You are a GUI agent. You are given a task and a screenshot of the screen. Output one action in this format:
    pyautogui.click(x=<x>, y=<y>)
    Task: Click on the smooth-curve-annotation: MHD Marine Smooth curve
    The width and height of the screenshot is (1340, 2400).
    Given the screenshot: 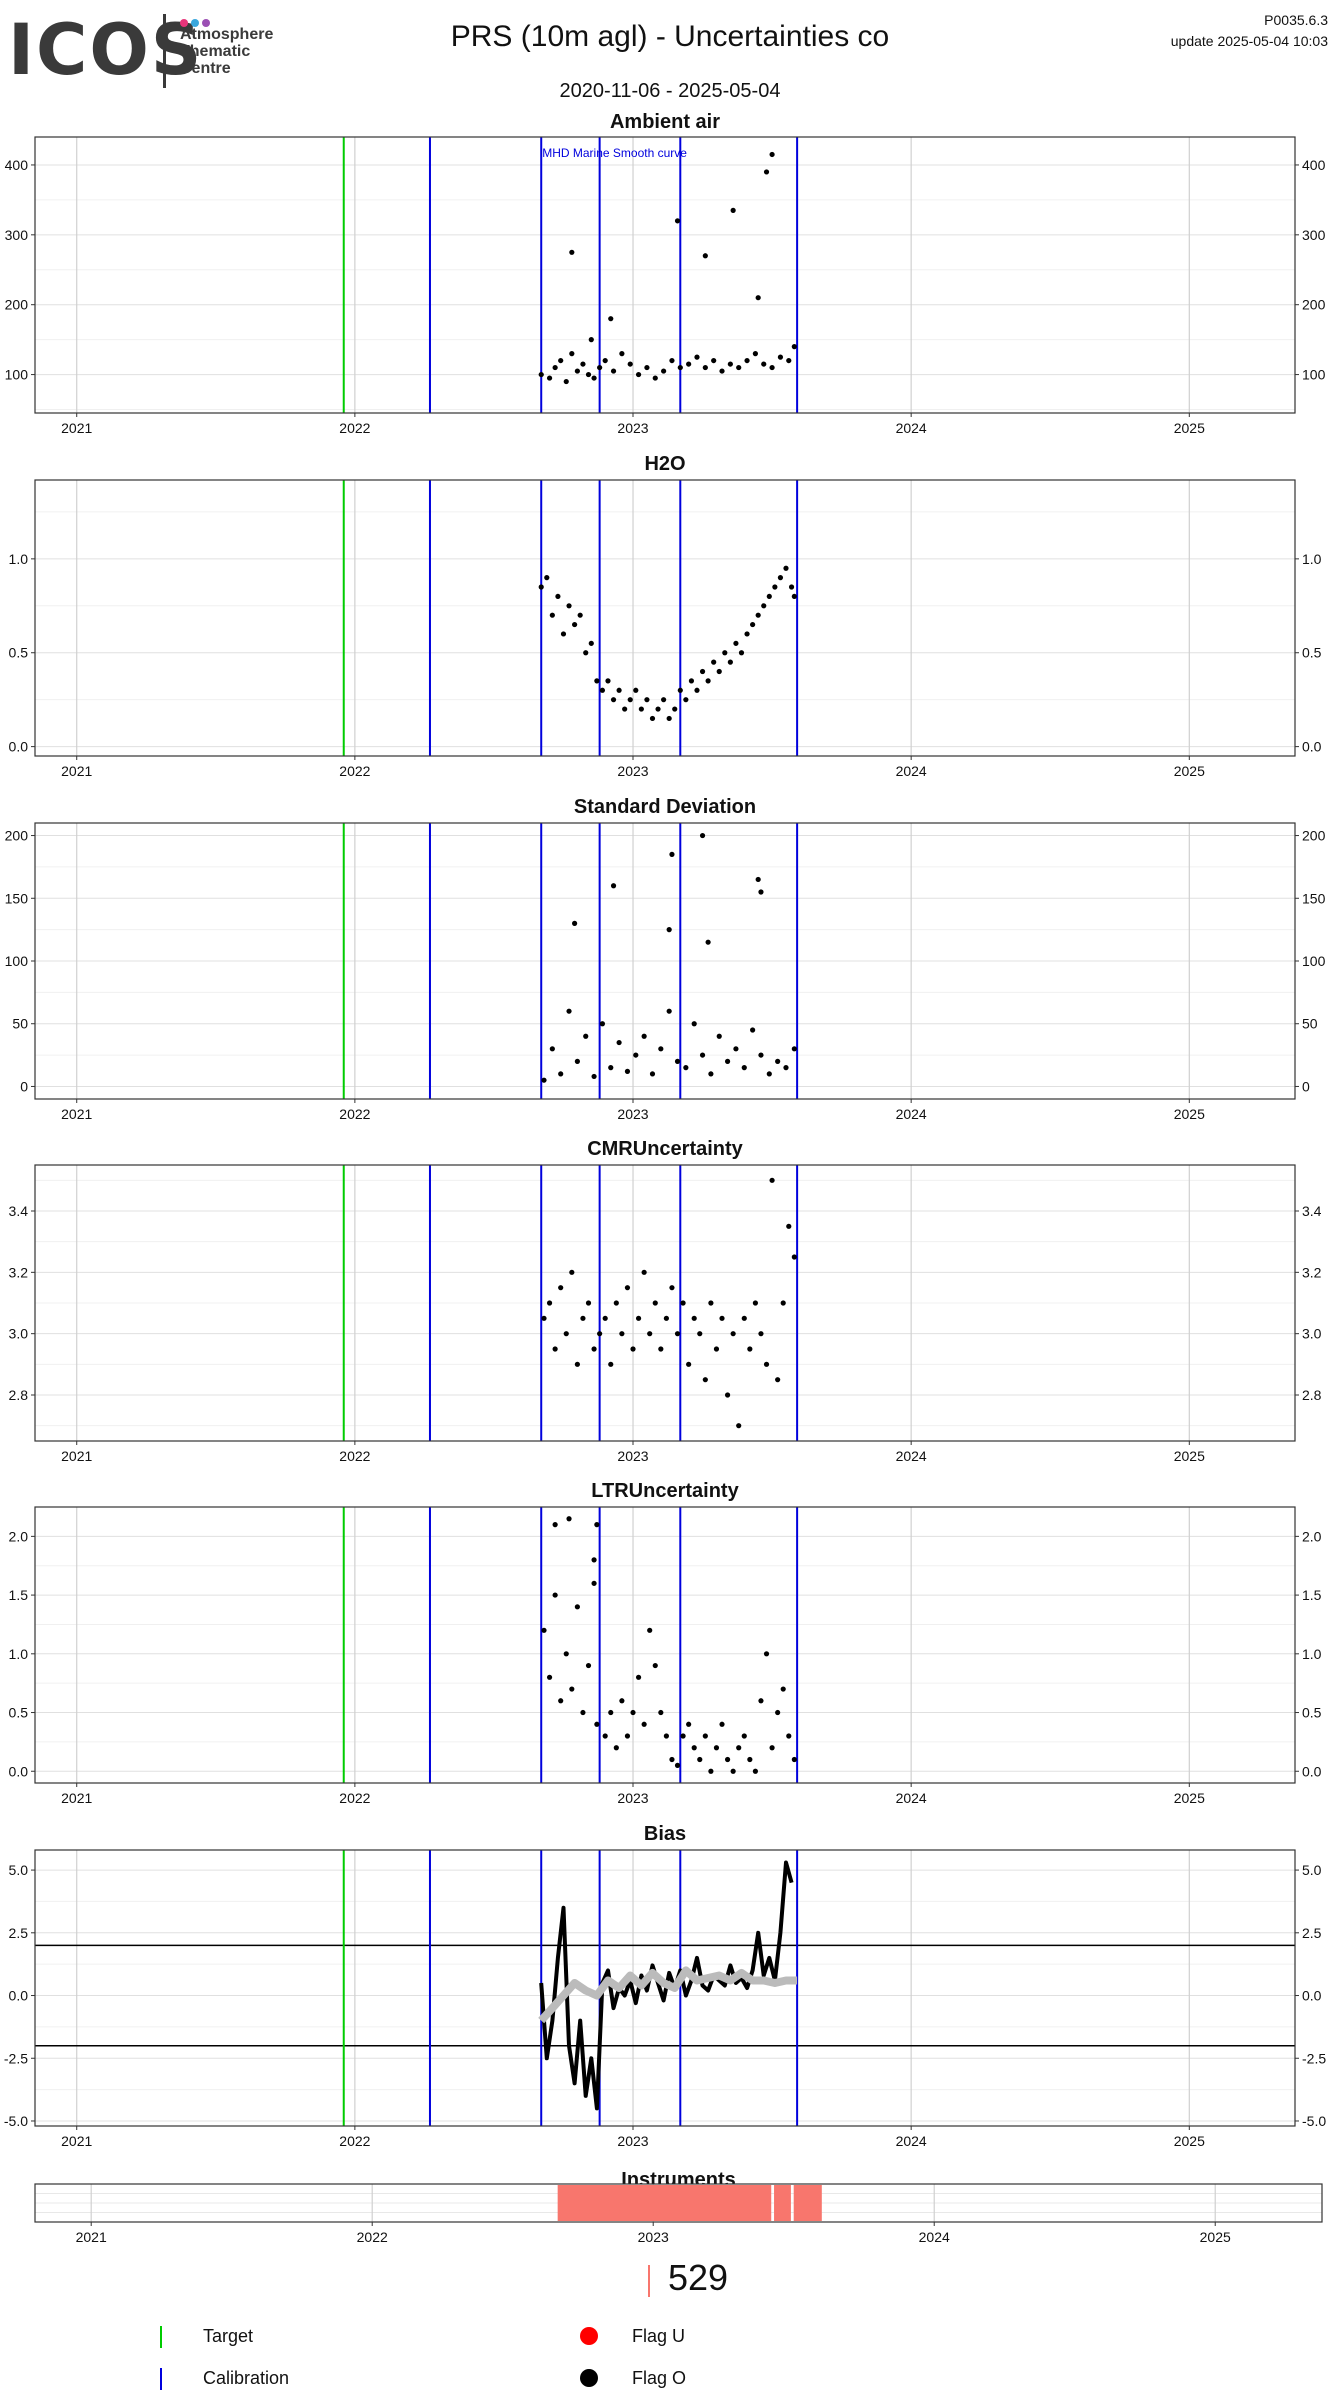 What is the action you would take?
    pyautogui.click(x=614, y=153)
    